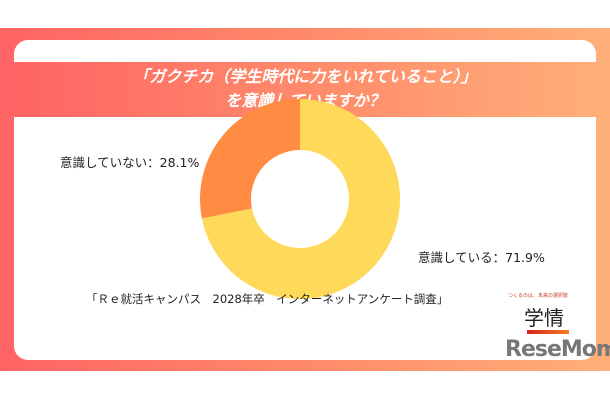 This screenshot has height=400, width=610. I want to click on gakujo-logo: 学情, so click(544, 318).